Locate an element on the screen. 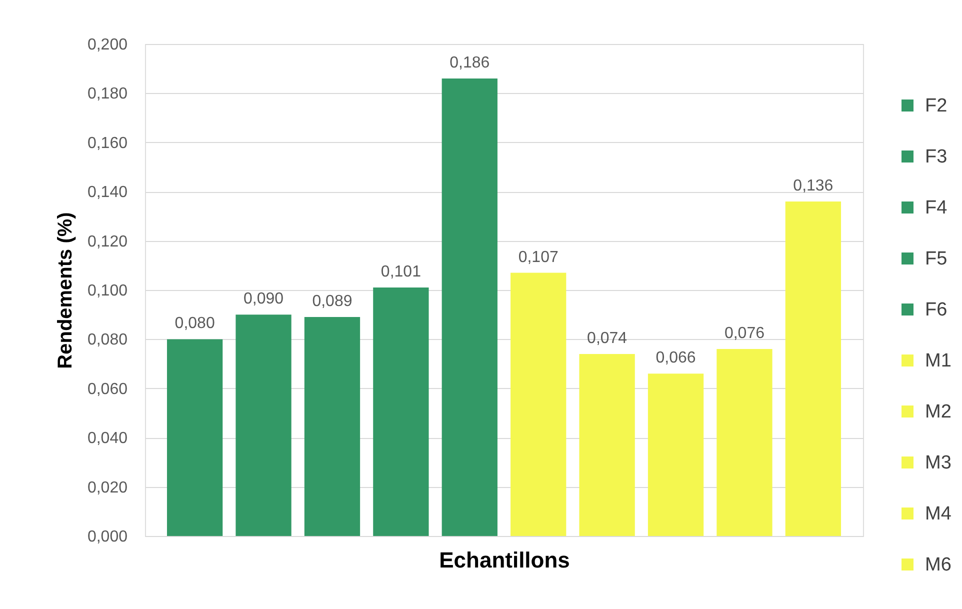 This screenshot has height=609, width=962. legend-label: M2 is located at coordinates (938, 412).